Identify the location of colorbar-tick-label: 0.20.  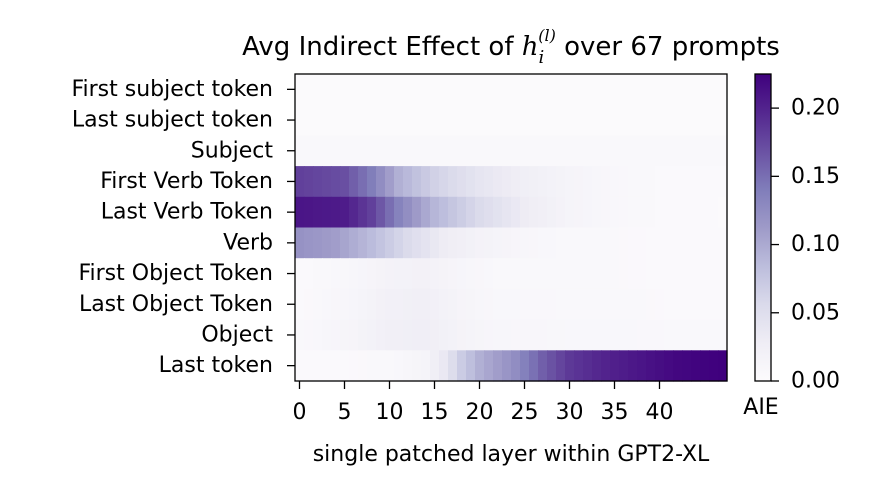
(815, 108).